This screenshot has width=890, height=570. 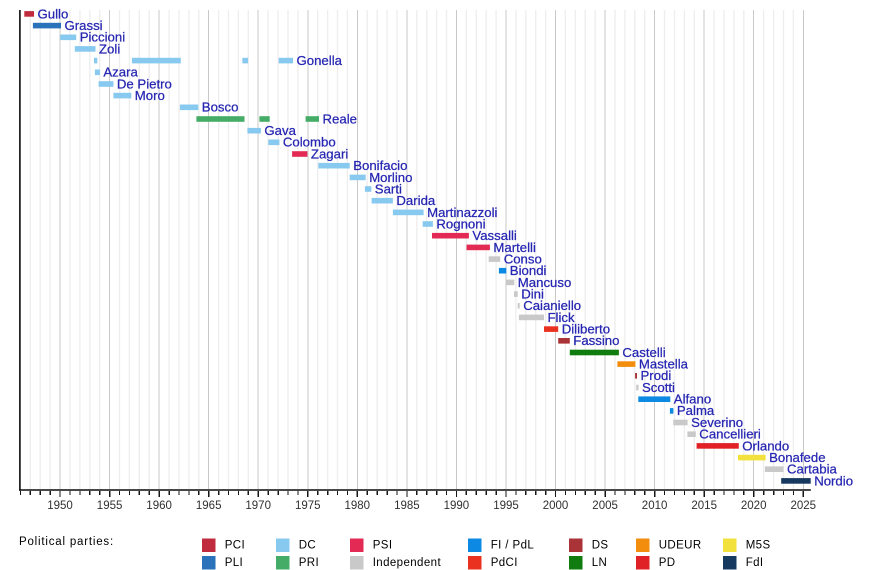 What do you see at coordinates (407, 506) in the screenshot?
I see `svg-text: 1985` at bounding box center [407, 506].